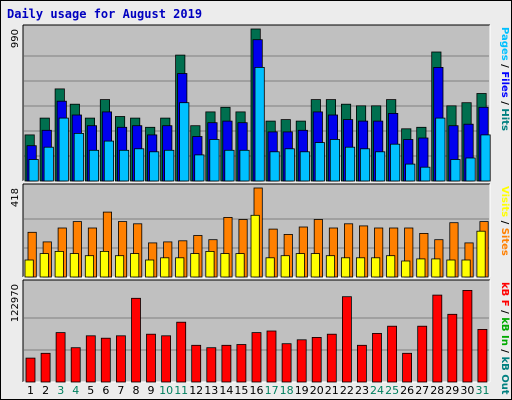 This screenshot has width=512, height=400. What do you see at coordinates (15, 38) in the screenshot?
I see `y-max-label: 990` at bounding box center [15, 38].